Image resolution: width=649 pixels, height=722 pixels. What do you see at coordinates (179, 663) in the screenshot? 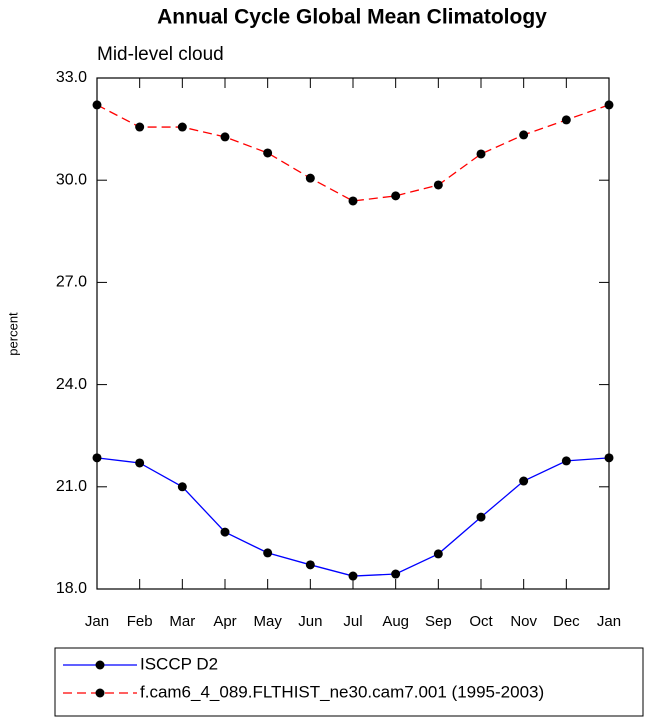
I see `legend-label: ISCCP D2` at bounding box center [179, 663].